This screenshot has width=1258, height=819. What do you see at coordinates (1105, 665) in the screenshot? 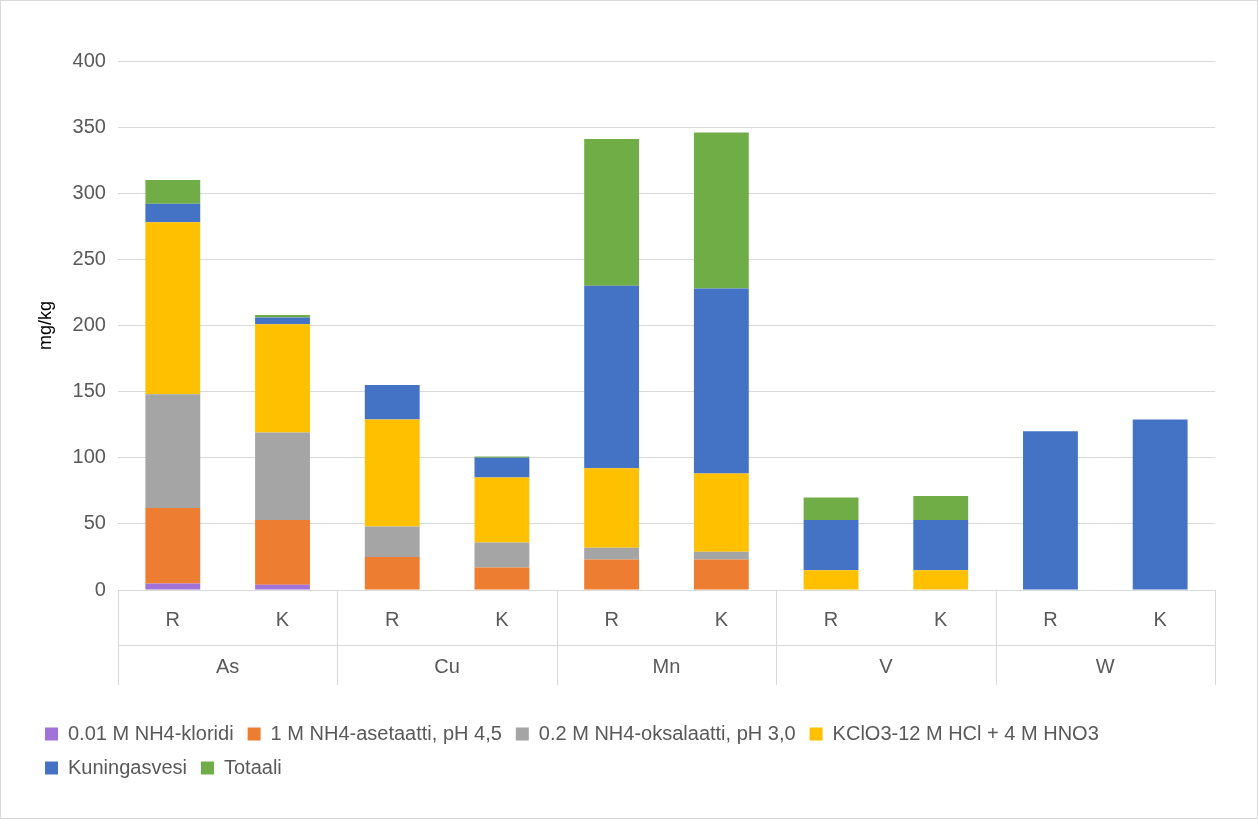
I see `text: W` at bounding box center [1105, 665].